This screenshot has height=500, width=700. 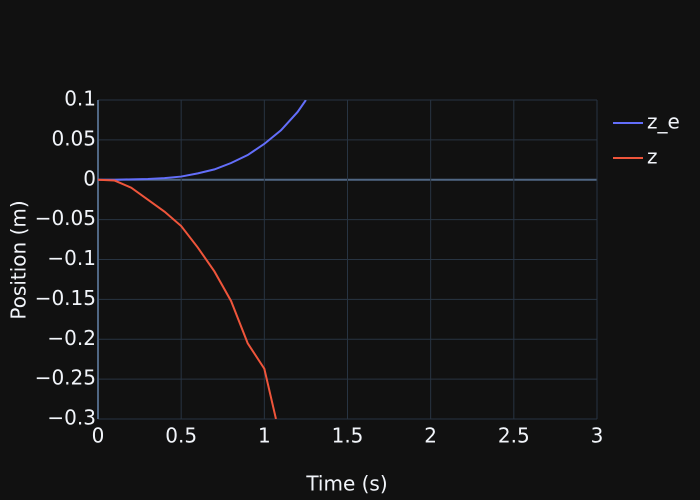 What do you see at coordinates (98, 436) in the screenshot?
I see `x-tick-label: 0` at bounding box center [98, 436].